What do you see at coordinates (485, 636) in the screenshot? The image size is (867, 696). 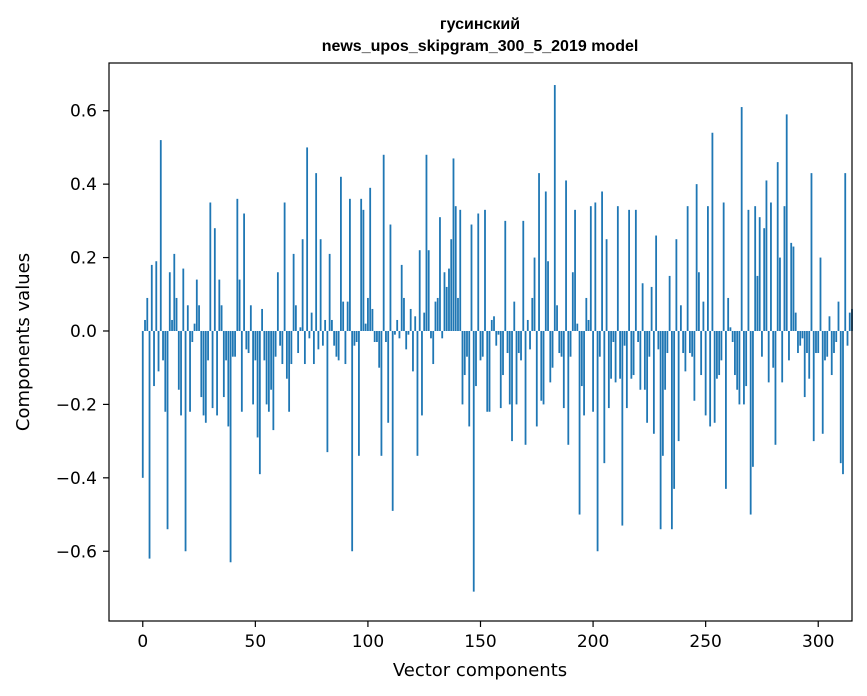 I see `x-axis-ticks: 0 50 100 150 200 250 300` at bounding box center [485, 636].